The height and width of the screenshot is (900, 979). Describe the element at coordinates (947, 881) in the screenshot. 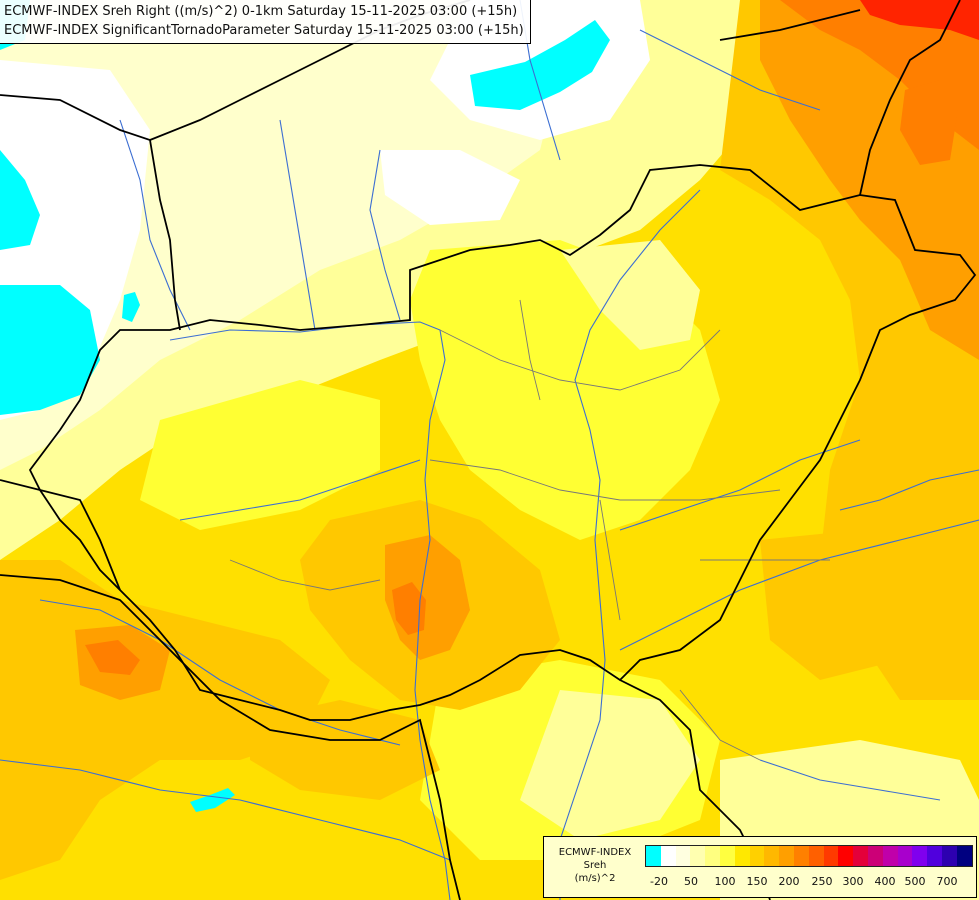

I see `legend-label: 700` at that location.